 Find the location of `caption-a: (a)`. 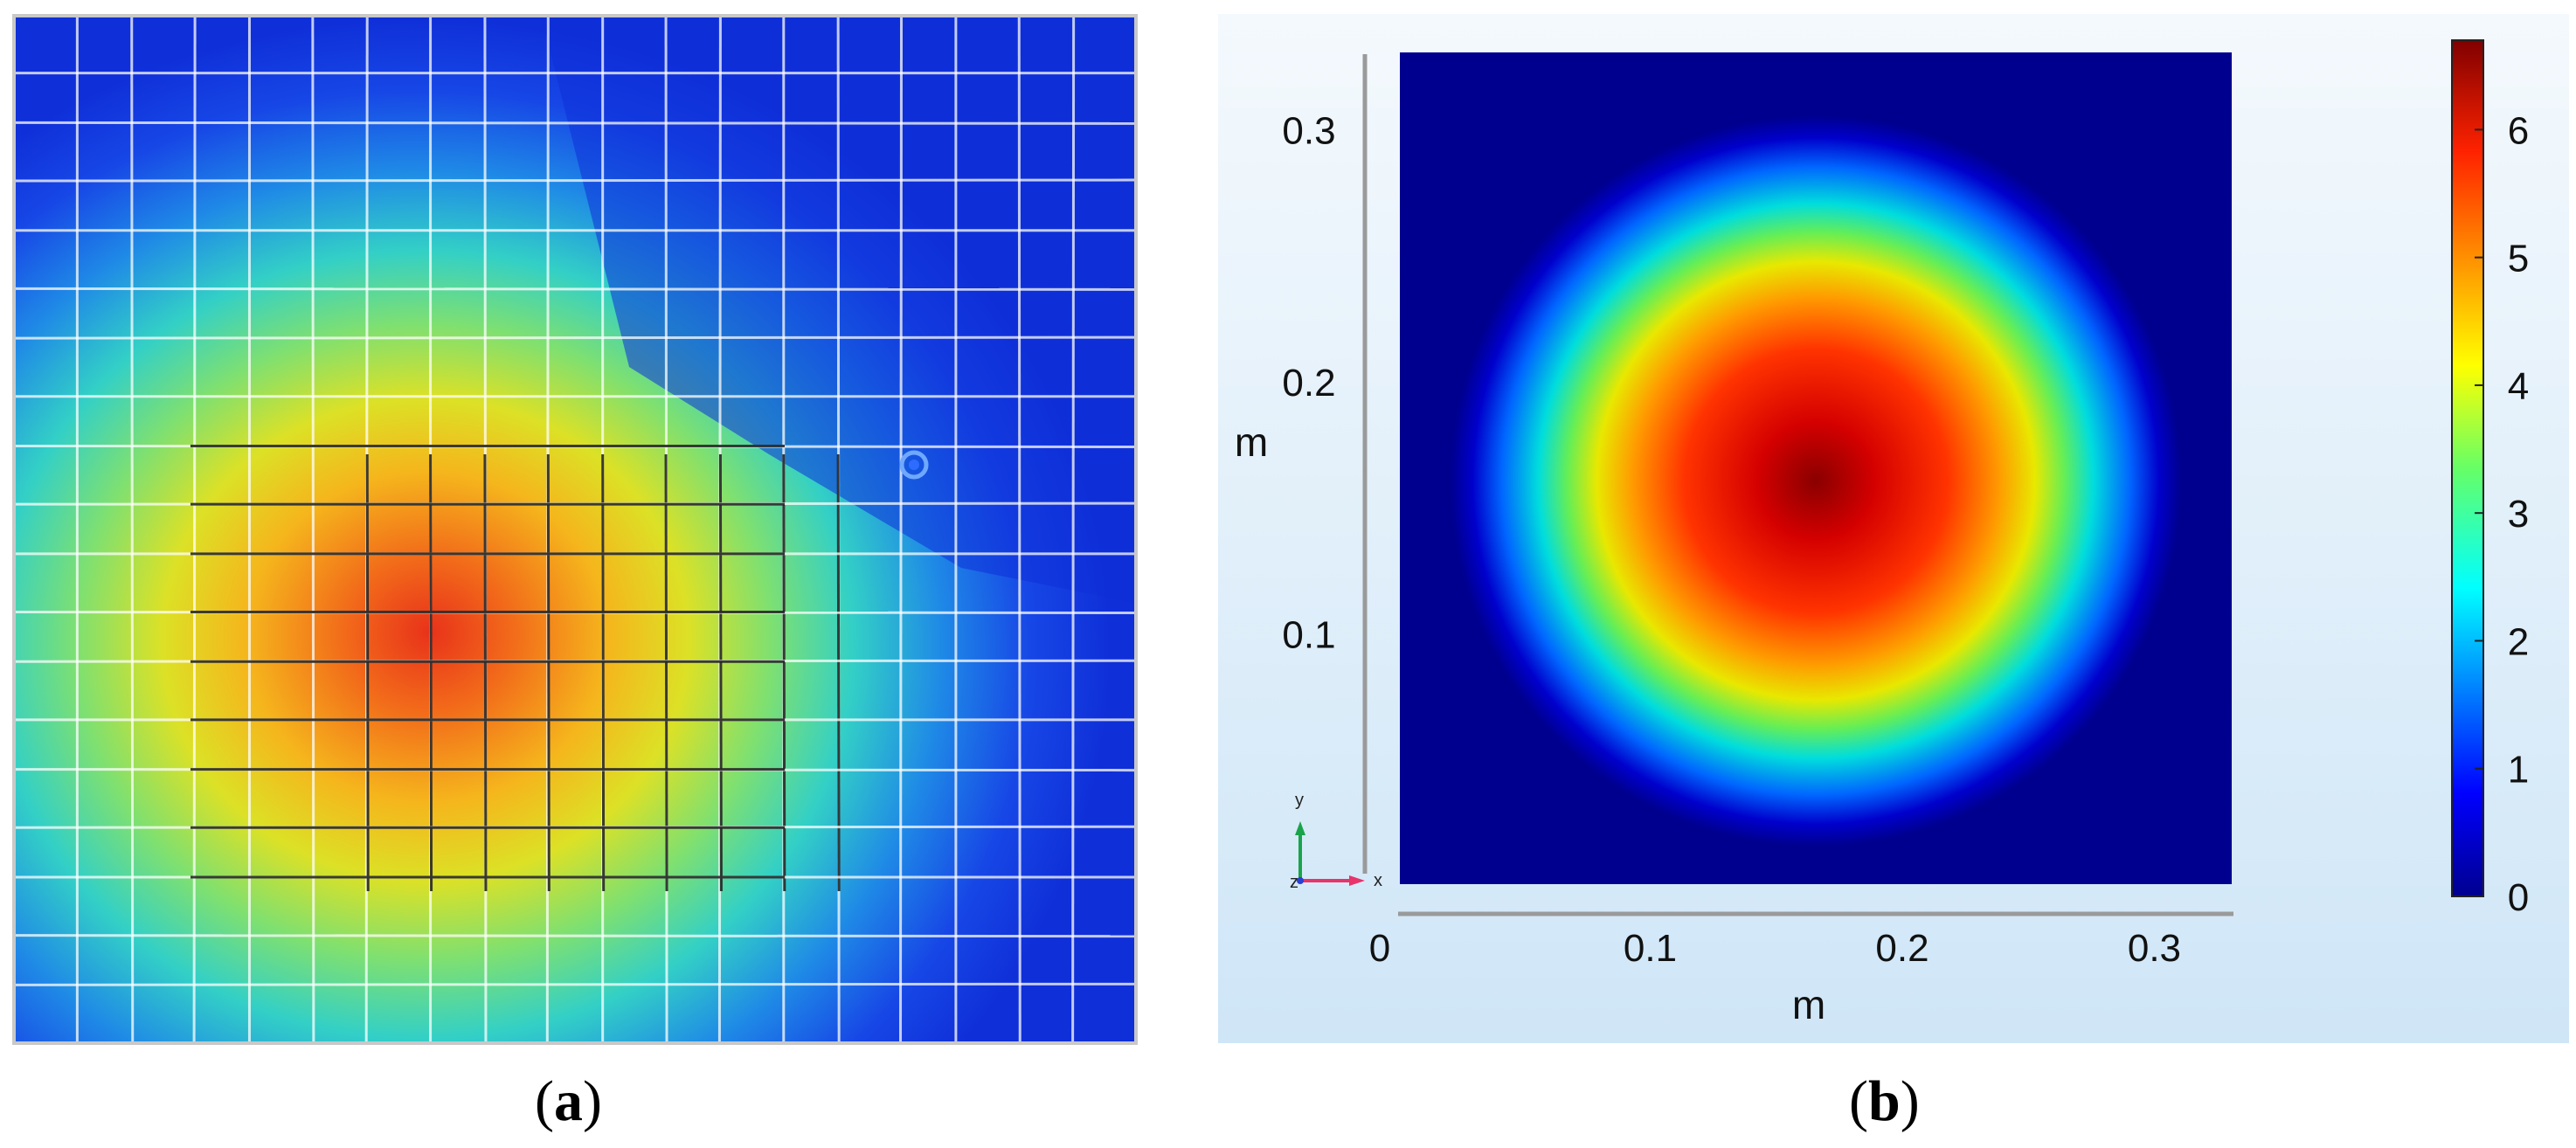

caption-a: (a) is located at coordinates (568, 1101).